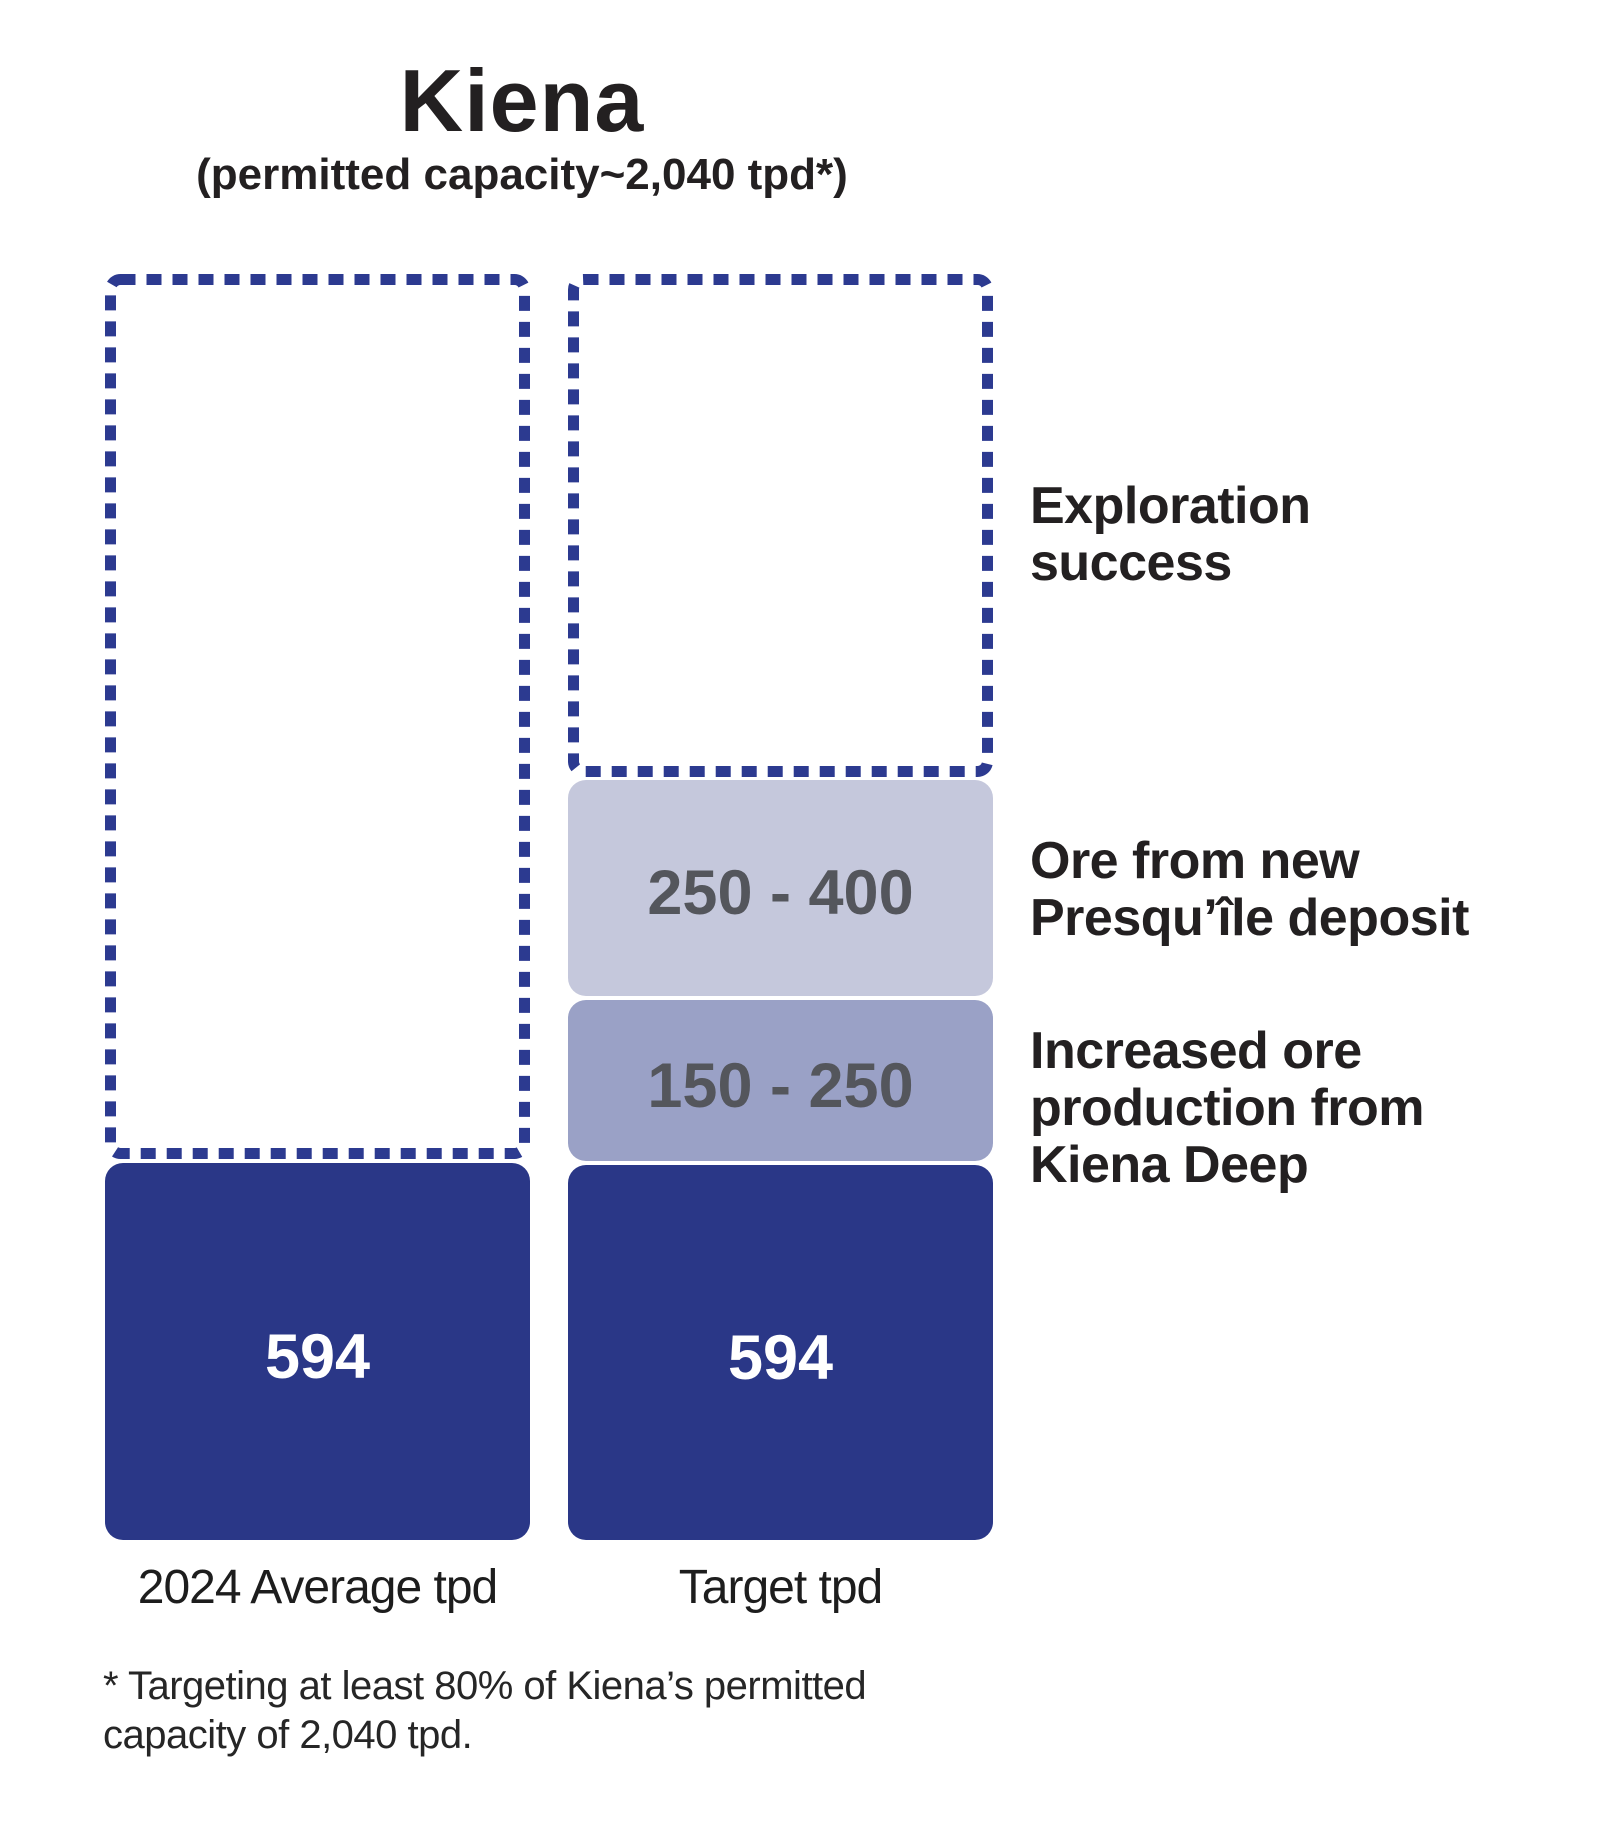 The height and width of the screenshot is (1844, 1608). Describe the element at coordinates (1195, 861) in the screenshot. I see `annotation-line: Ore from new` at that location.